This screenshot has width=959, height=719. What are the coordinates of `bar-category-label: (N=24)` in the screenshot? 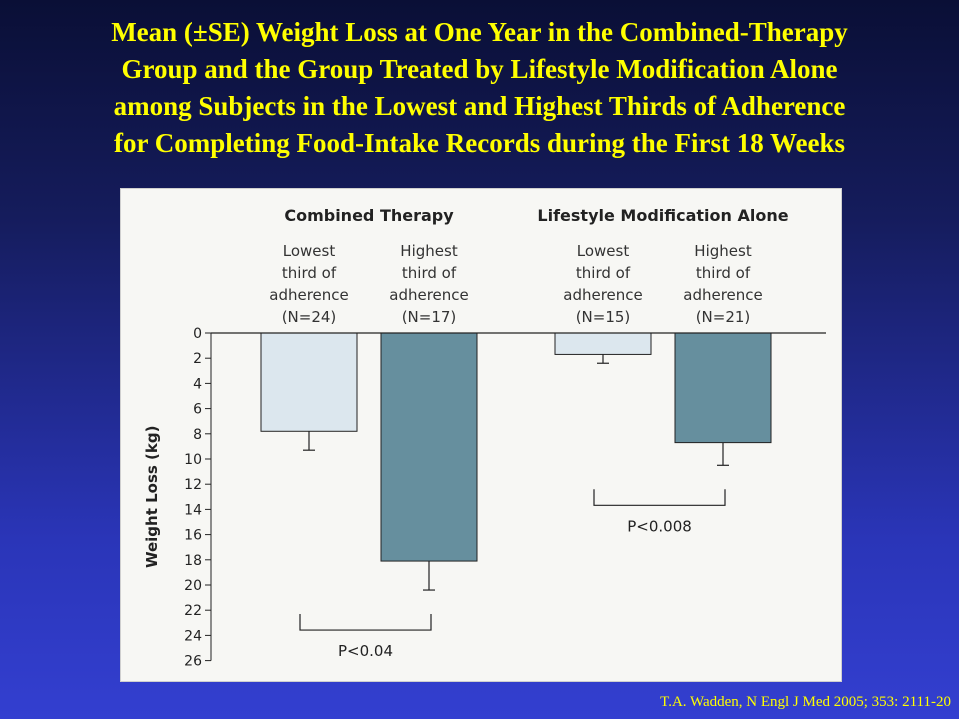 It's located at (309, 317).